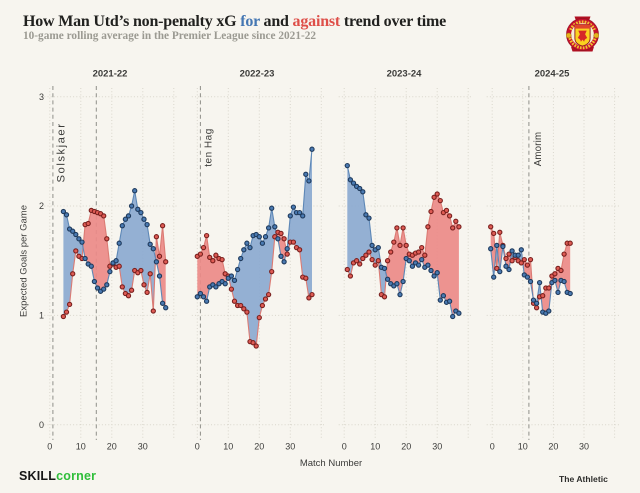 This screenshot has height=493, width=640. I want to click on svg-text: Amorim, so click(538, 149).